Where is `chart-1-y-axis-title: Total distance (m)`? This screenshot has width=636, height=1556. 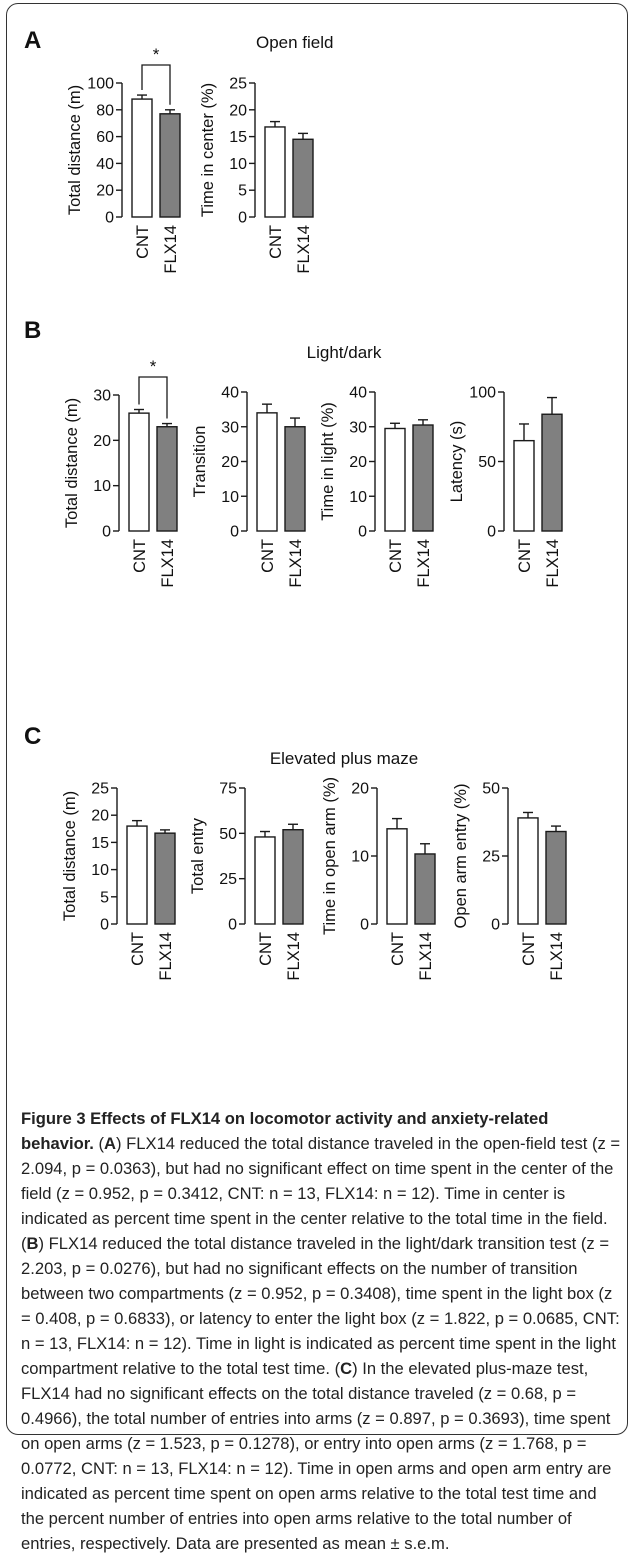
chart-1-y-axis-title: Total distance (m) is located at coordinates (75, 150).